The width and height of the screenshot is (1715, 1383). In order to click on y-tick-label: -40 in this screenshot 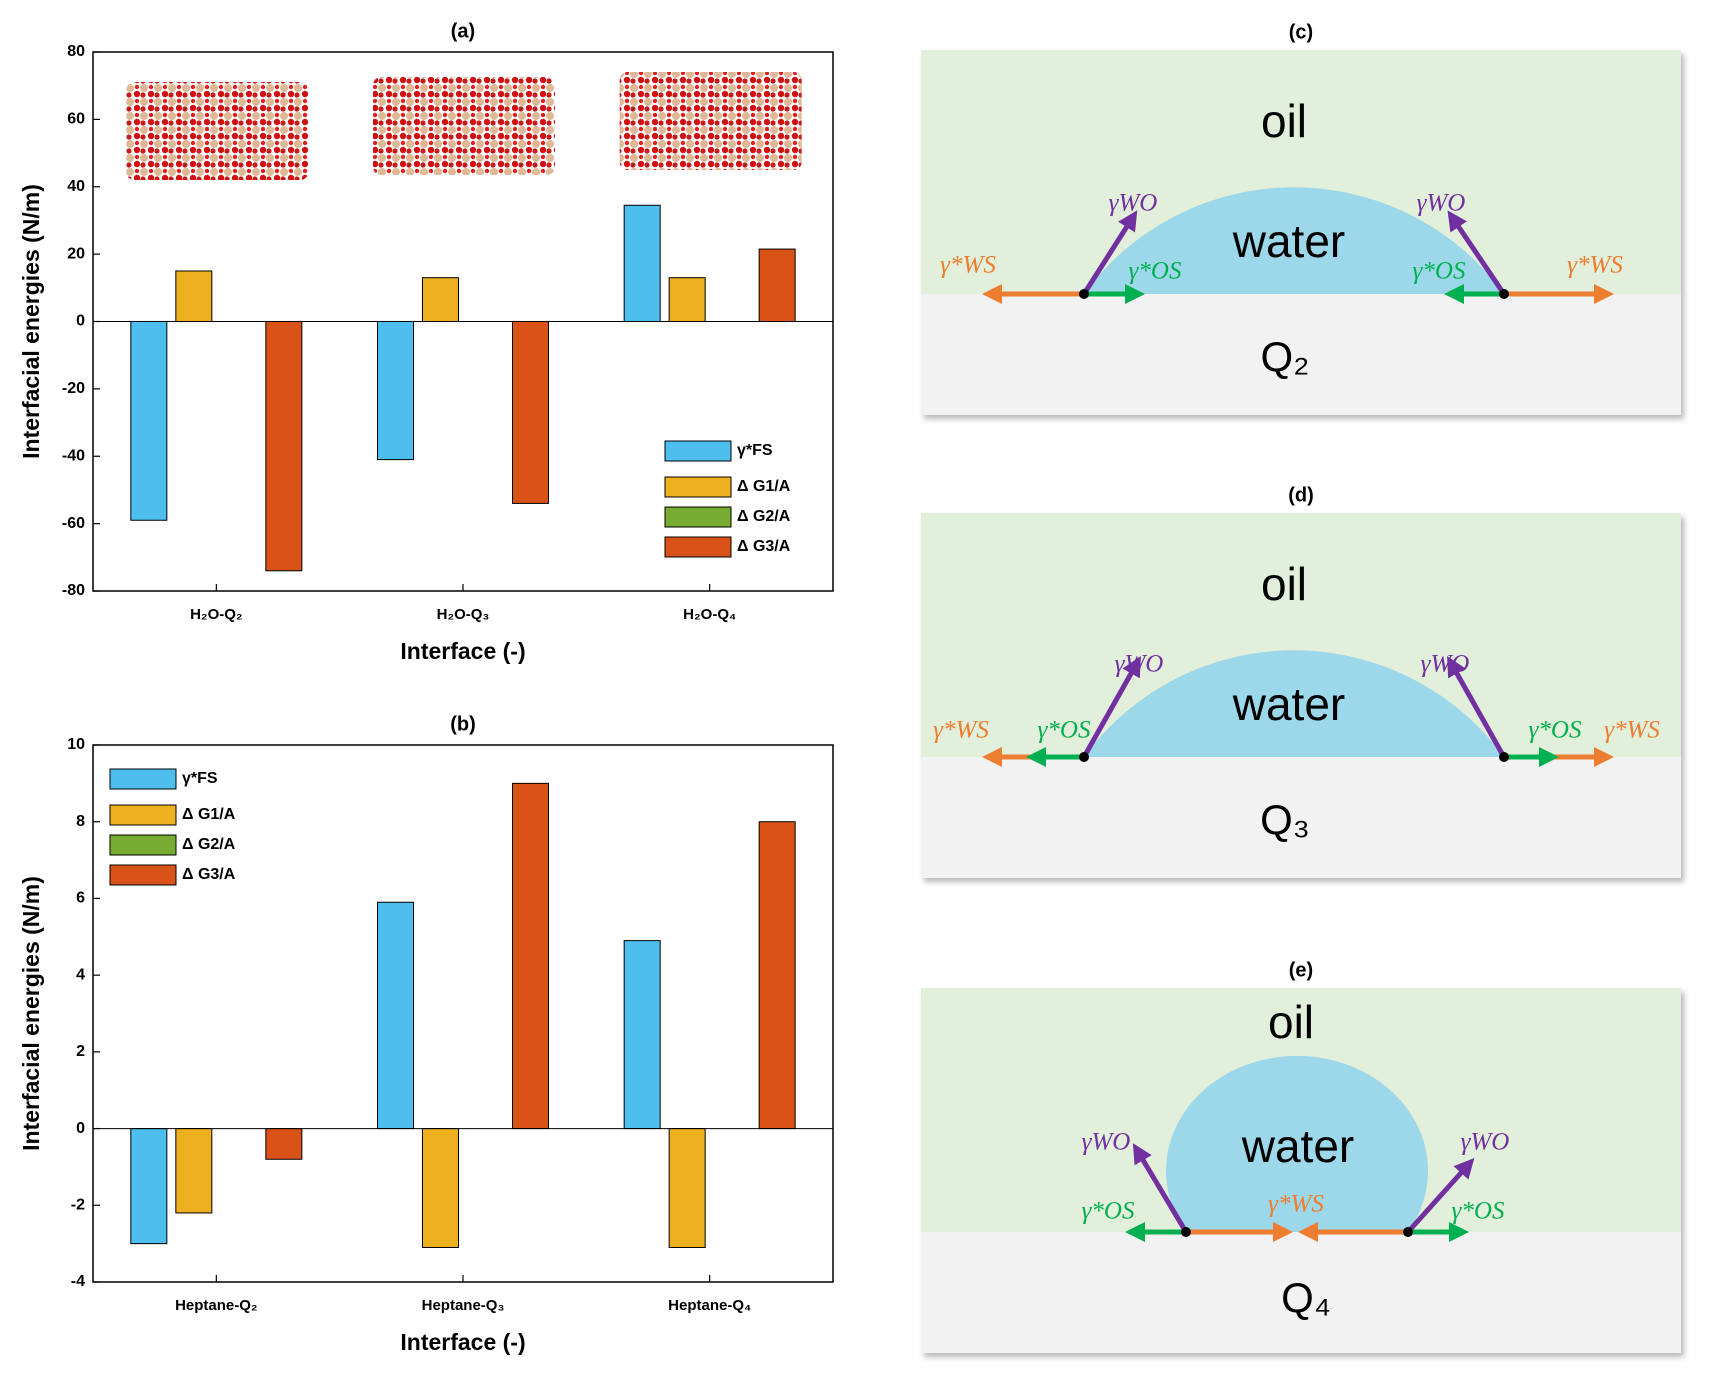, I will do `click(73, 455)`.